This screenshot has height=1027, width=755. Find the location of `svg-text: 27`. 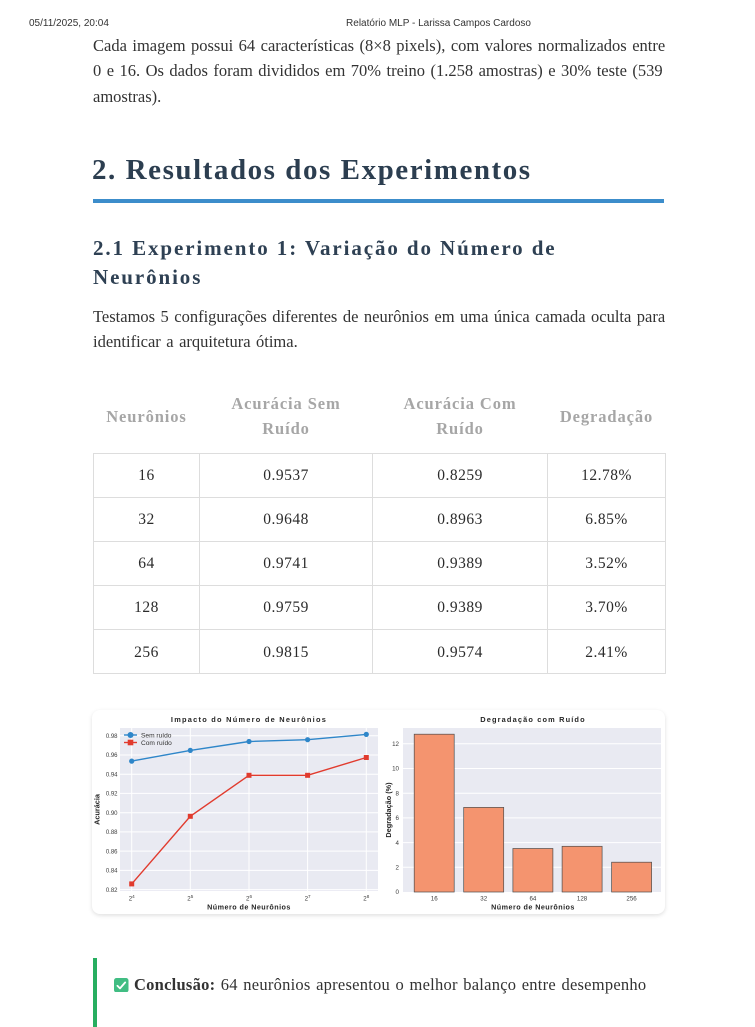

svg-text: 27 is located at coordinates (308, 898).